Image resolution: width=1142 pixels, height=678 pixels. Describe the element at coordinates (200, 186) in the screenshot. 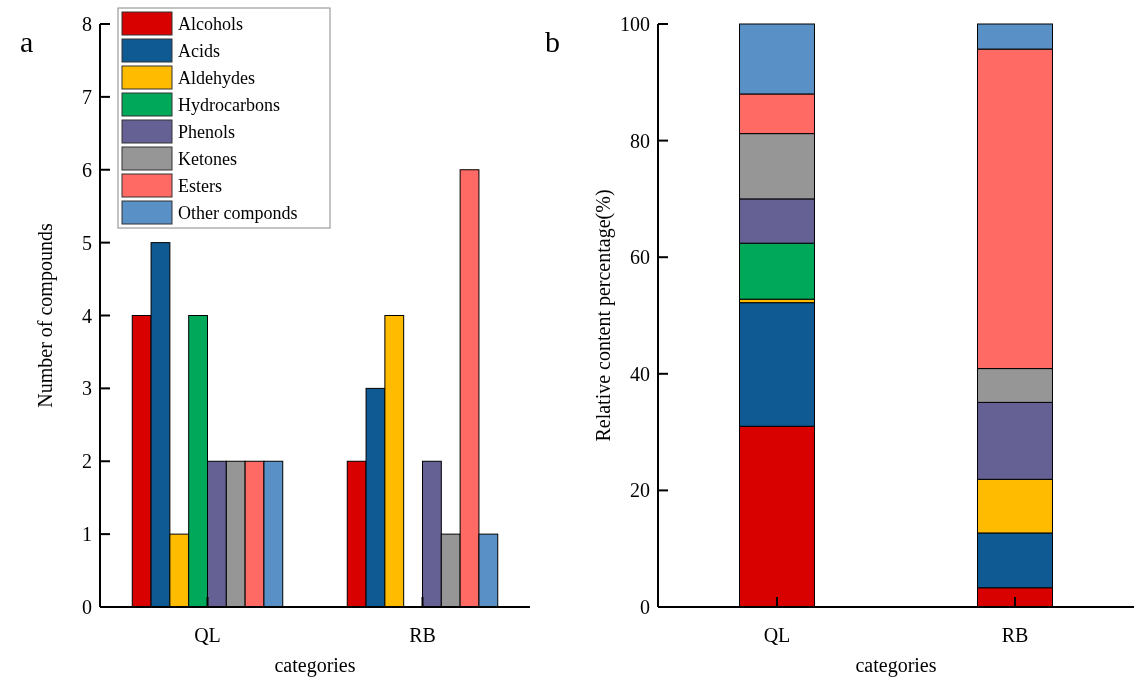

I see `legend-label: Esters` at that location.